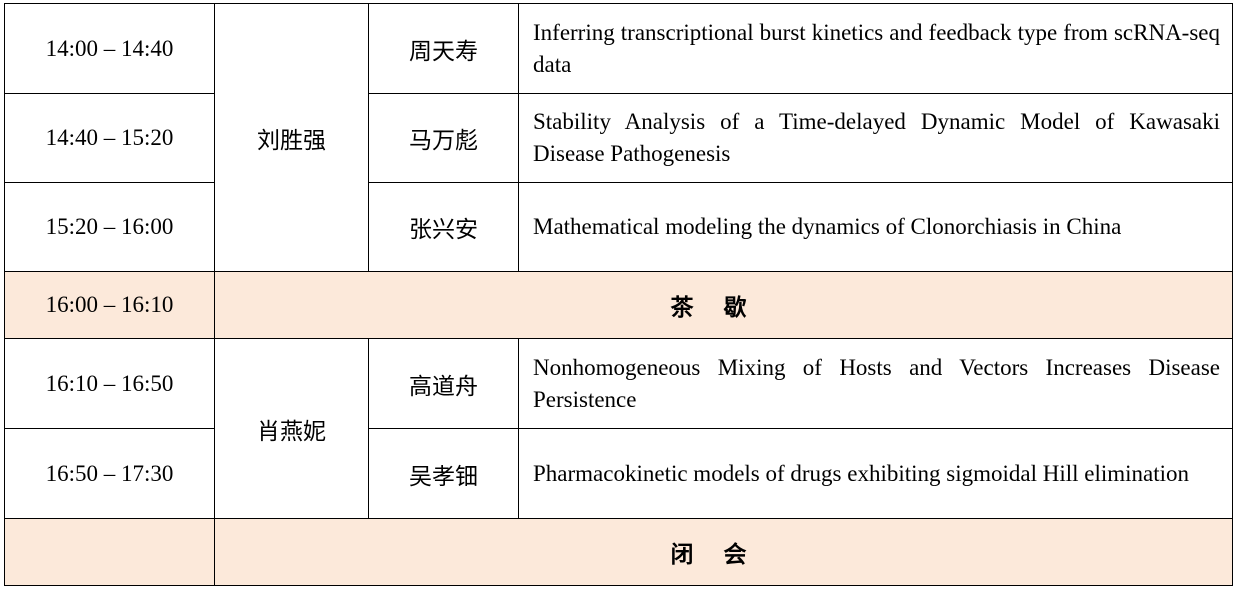 The width and height of the screenshot is (1239, 590). I want to click on chair-cell: 肖燕妮, so click(291, 428).